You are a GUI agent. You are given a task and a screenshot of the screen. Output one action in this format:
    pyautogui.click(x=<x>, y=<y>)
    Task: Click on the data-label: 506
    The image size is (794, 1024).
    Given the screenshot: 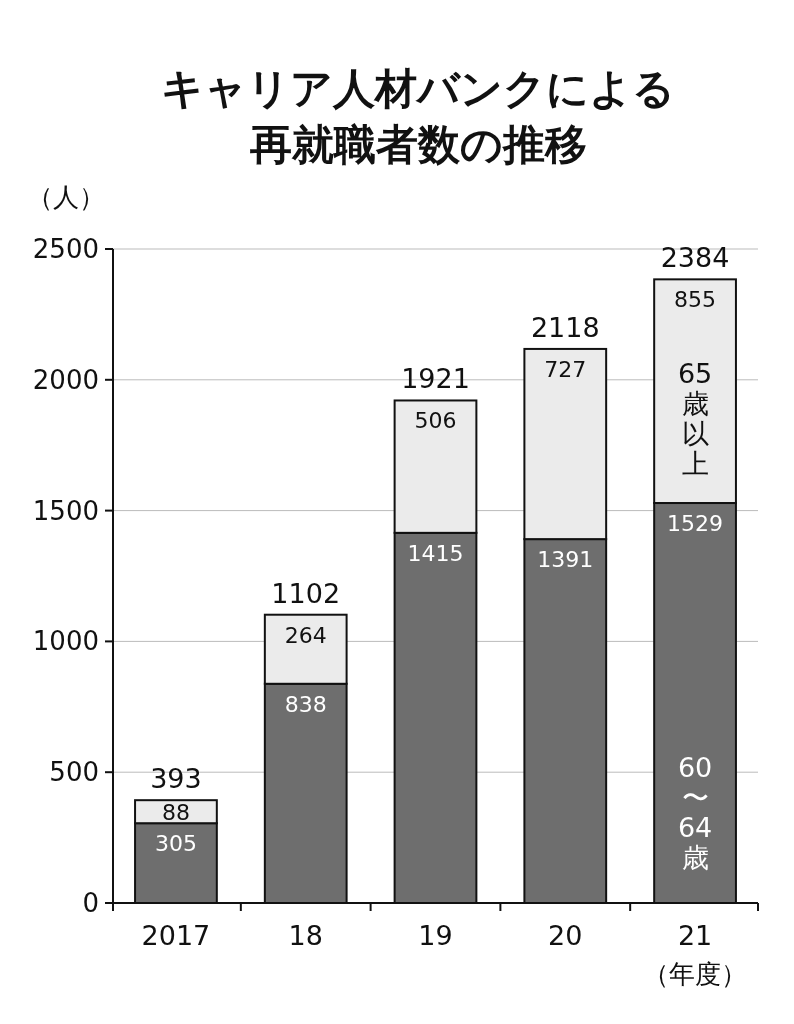 What is the action you would take?
    pyautogui.click(x=435, y=421)
    